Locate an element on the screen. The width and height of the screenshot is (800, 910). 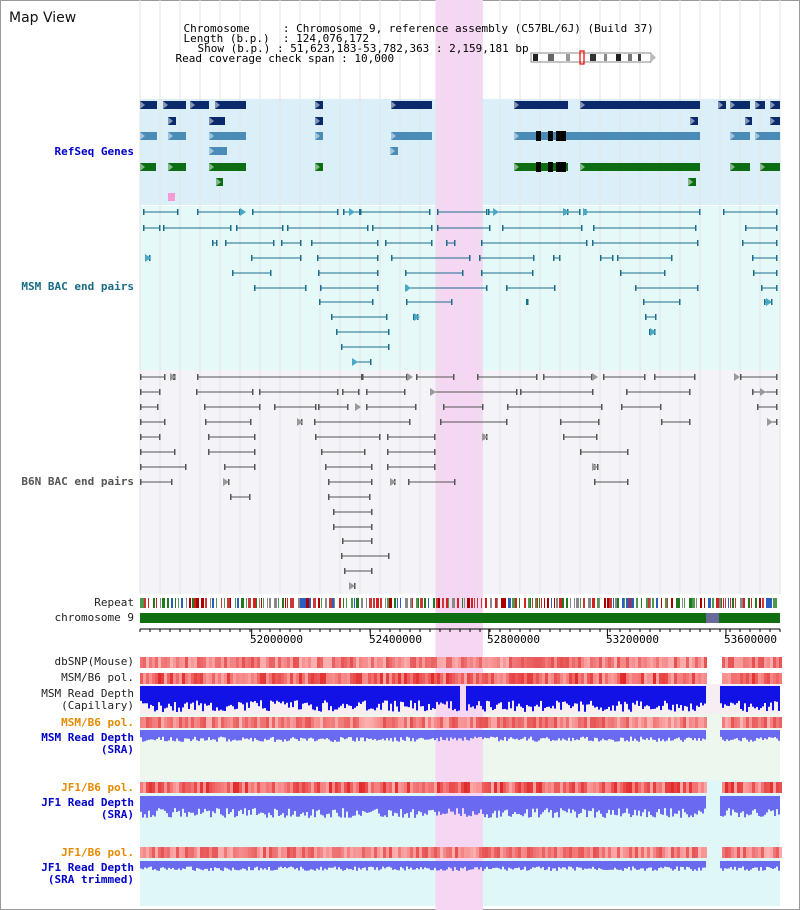
track-label-b6n-bac: B6N BAC end pairs is located at coordinates (77, 481).